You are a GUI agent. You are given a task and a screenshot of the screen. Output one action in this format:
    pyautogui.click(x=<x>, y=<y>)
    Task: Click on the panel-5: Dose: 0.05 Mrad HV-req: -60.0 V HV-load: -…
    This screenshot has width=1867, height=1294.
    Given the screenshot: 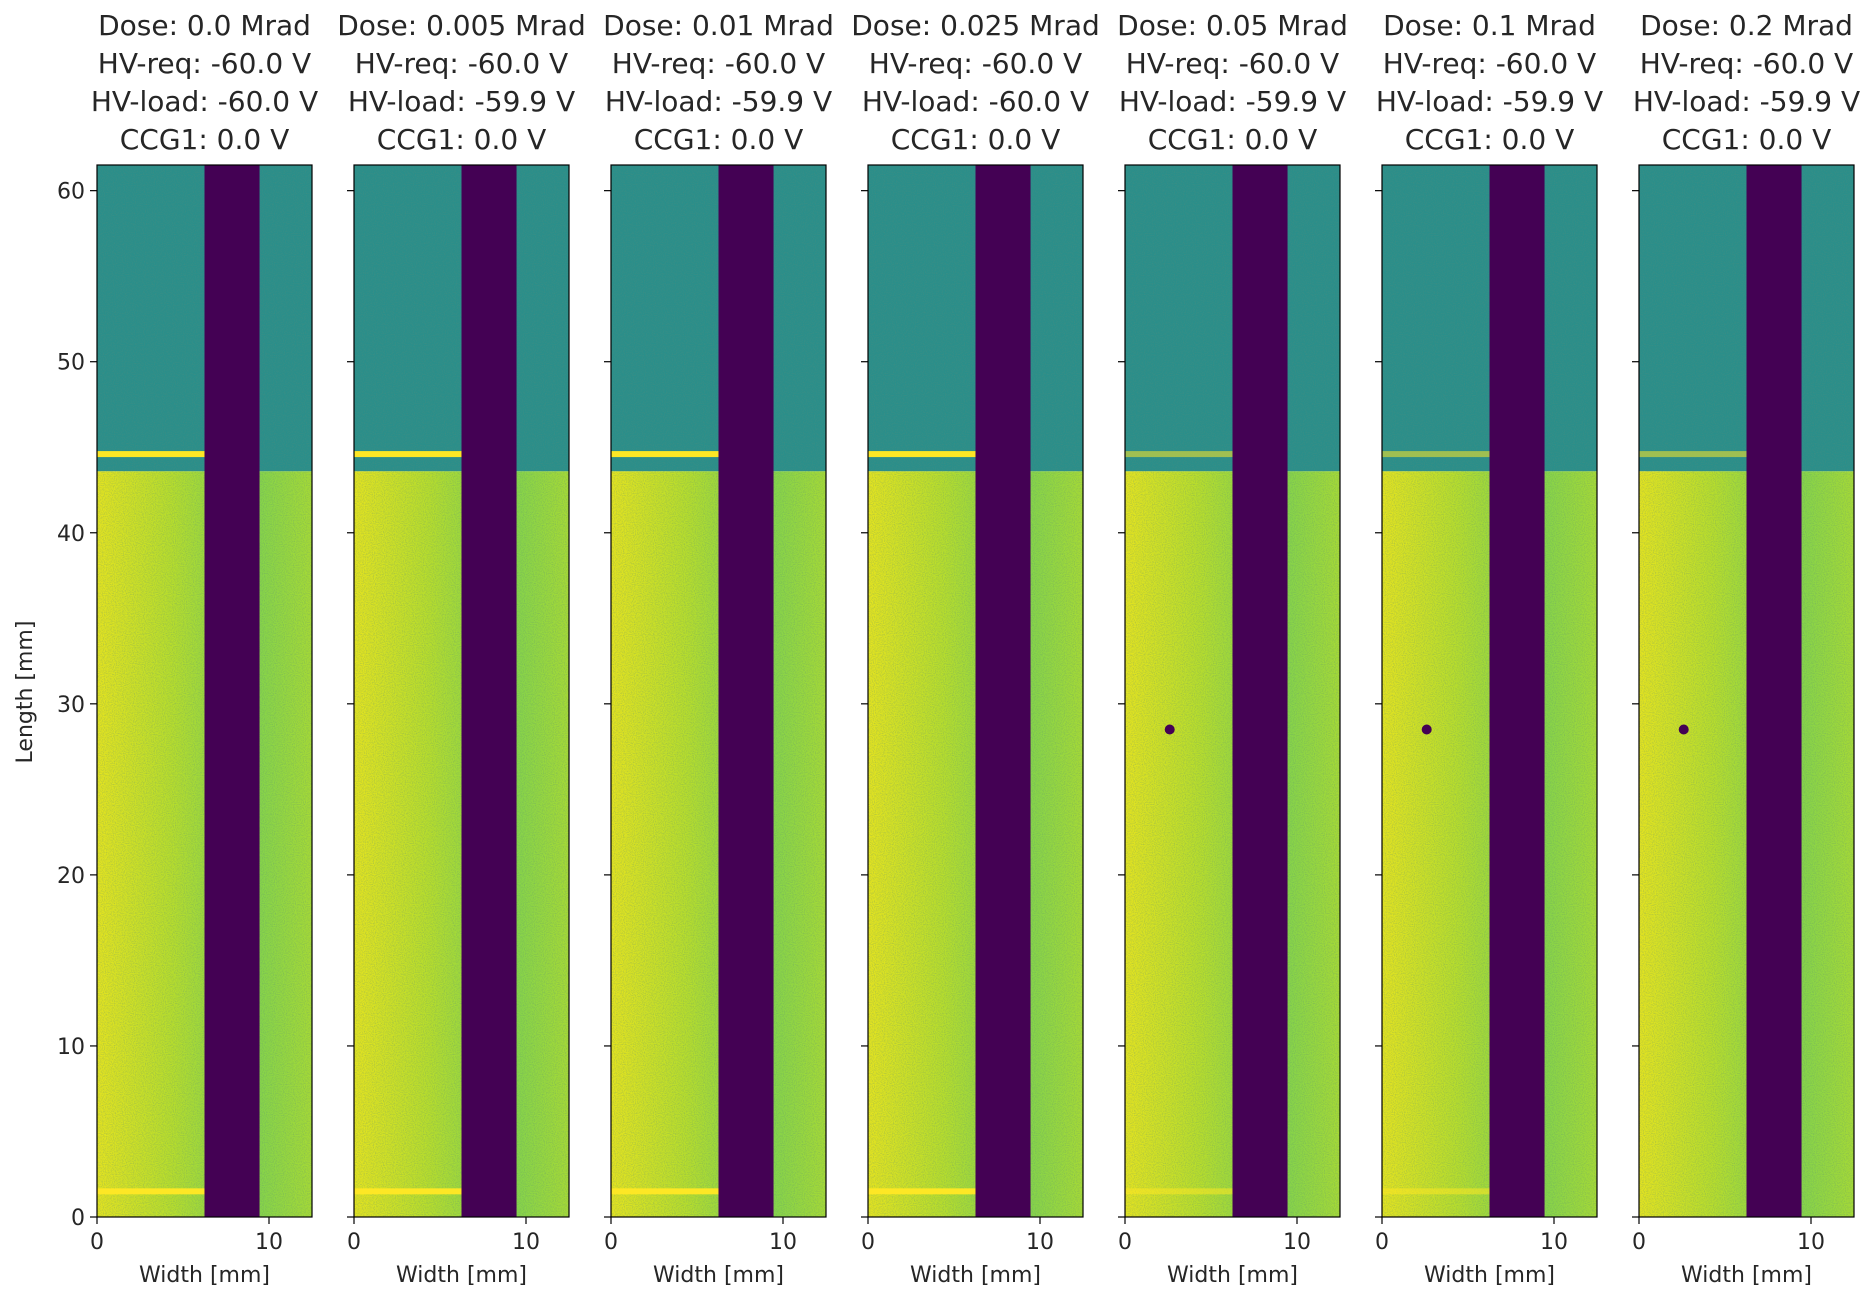 What is the action you would take?
    pyautogui.click(x=1232, y=648)
    